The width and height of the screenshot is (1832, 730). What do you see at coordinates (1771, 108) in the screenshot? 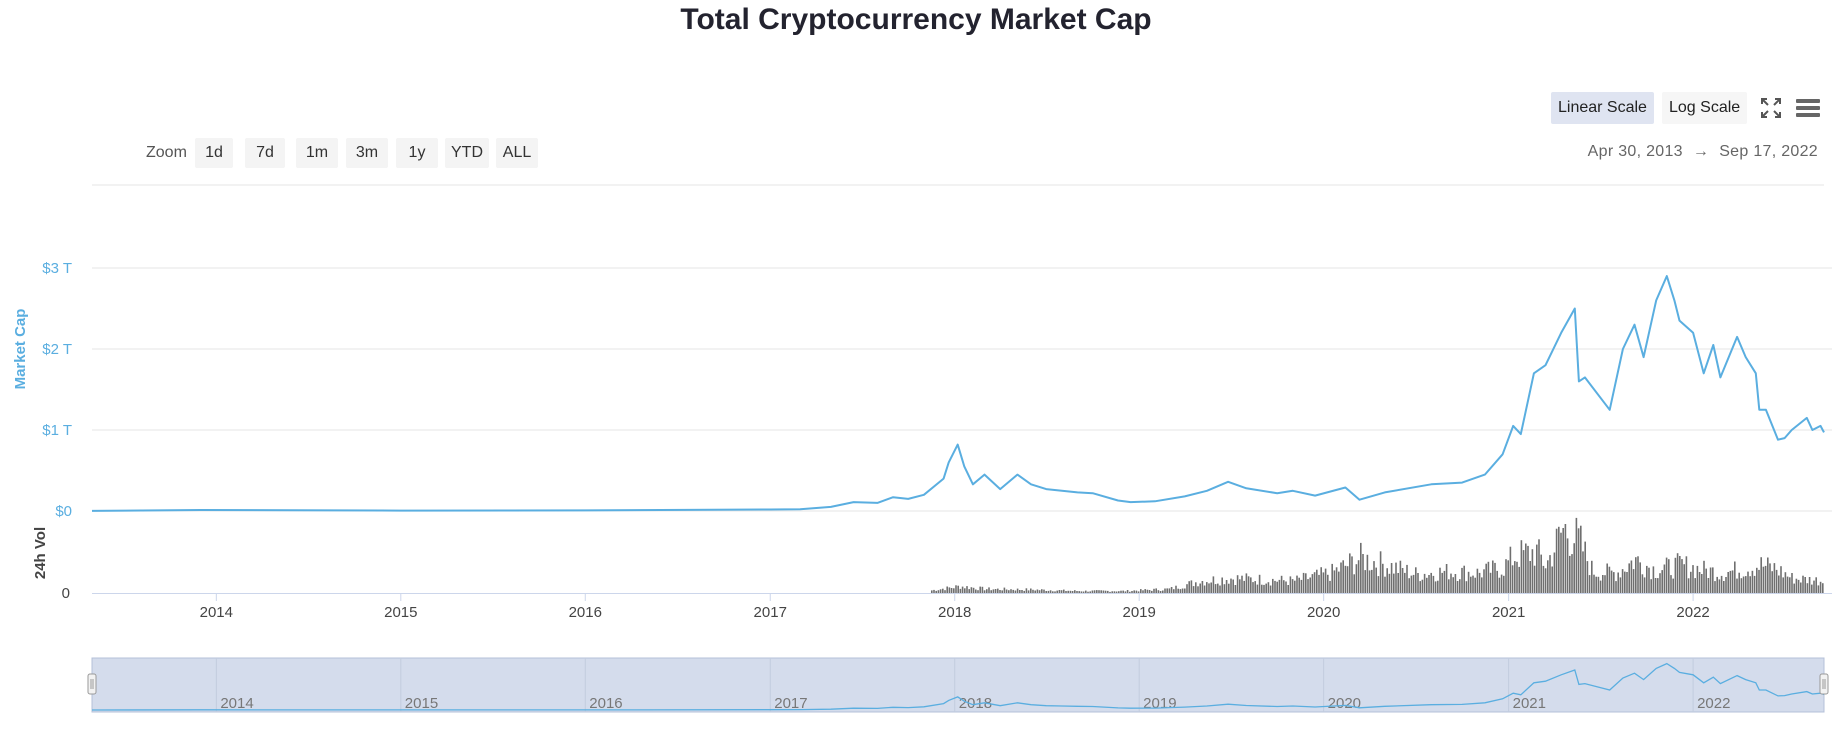
I see `fullscreen-icon` at bounding box center [1771, 108].